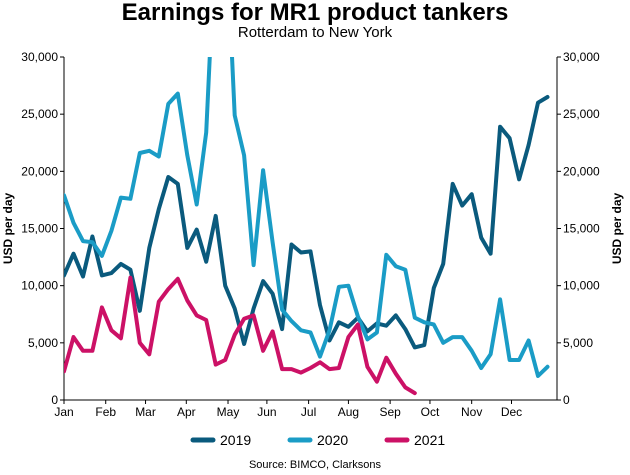  What do you see at coordinates (240, 335) in the screenshot?
I see `series-line-2021` at bounding box center [240, 335].